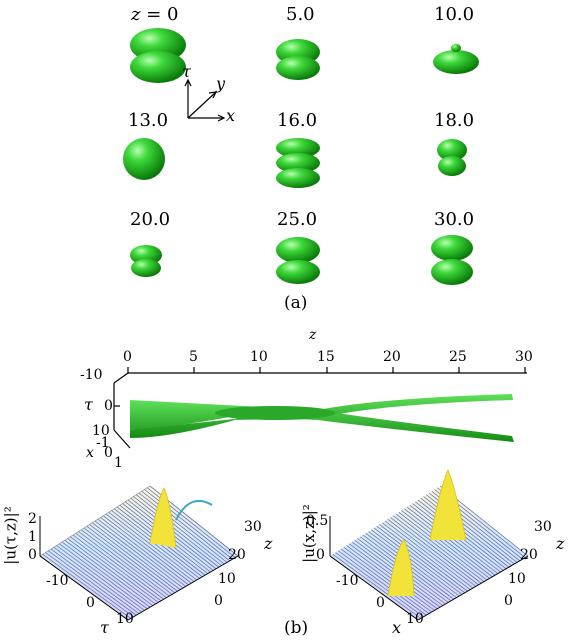 The height and width of the screenshot is (640, 584). What do you see at coordinates (108, 406) in the screenshot?
I see `top-tau-tick: 0` at bounding box center [108, 406].